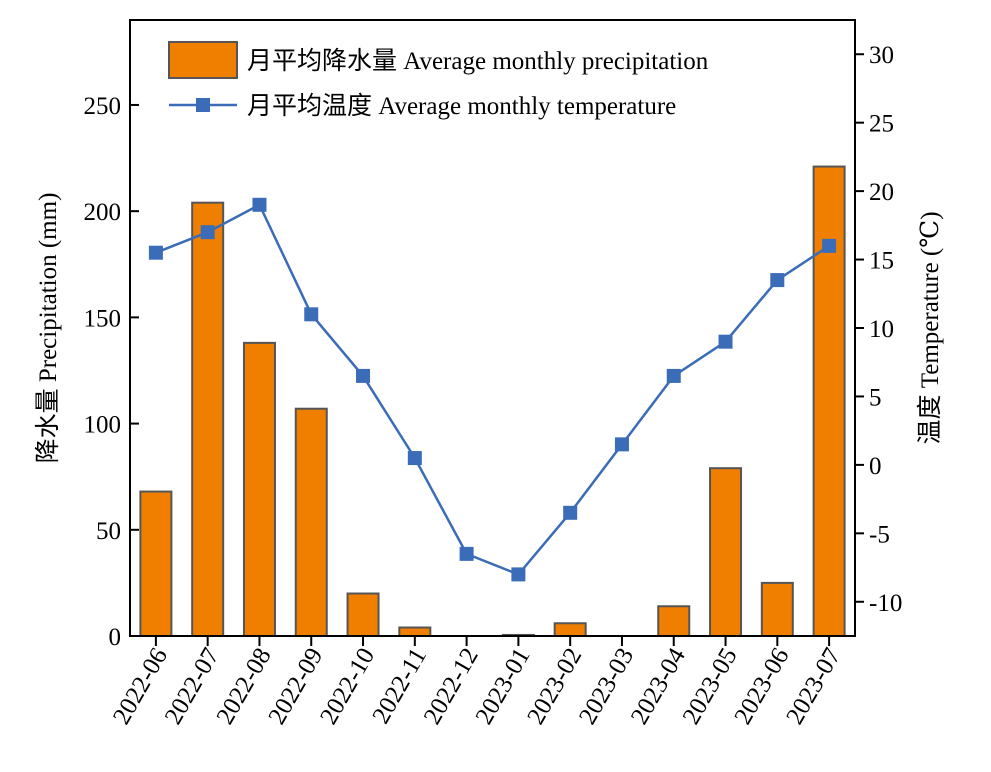 This screenshot has height=772, width=991. I want to click on left-tick-label: 0, so click(115, 637).